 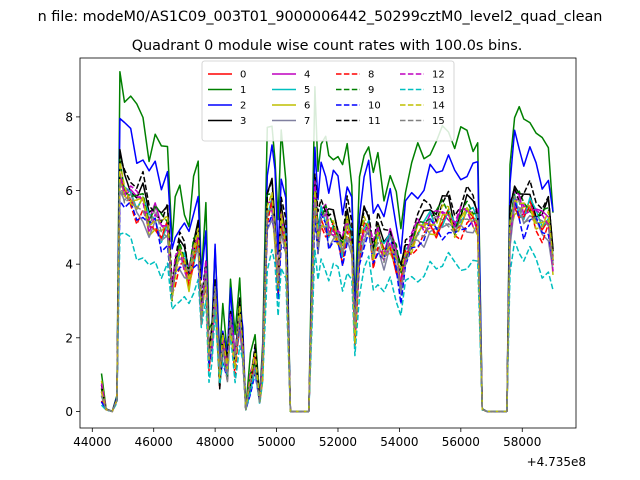 What do you see at coordinates (243, 106) in the screenshot?
I see `legend-label-2: 2` at bounding box center [243, 106].